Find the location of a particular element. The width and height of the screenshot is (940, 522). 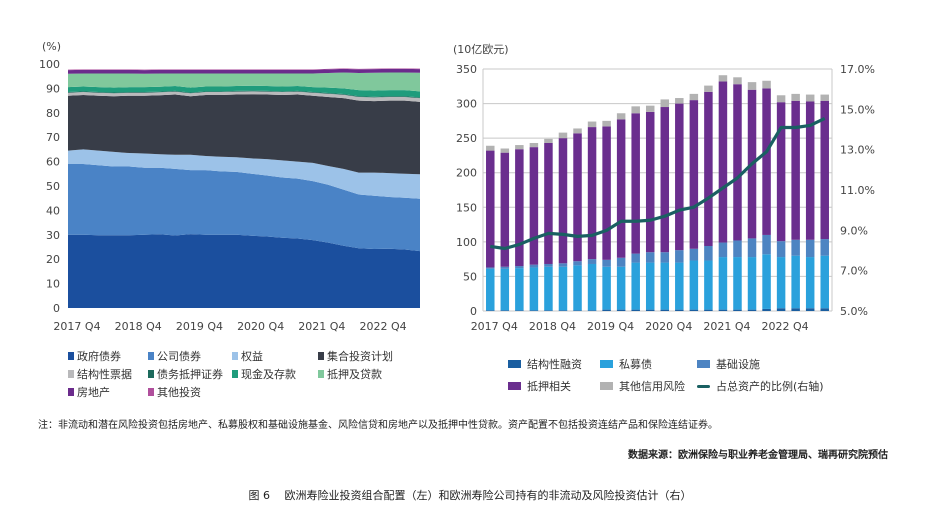

left-y-axis-unit: (%) is located at coordinates (51, 46).